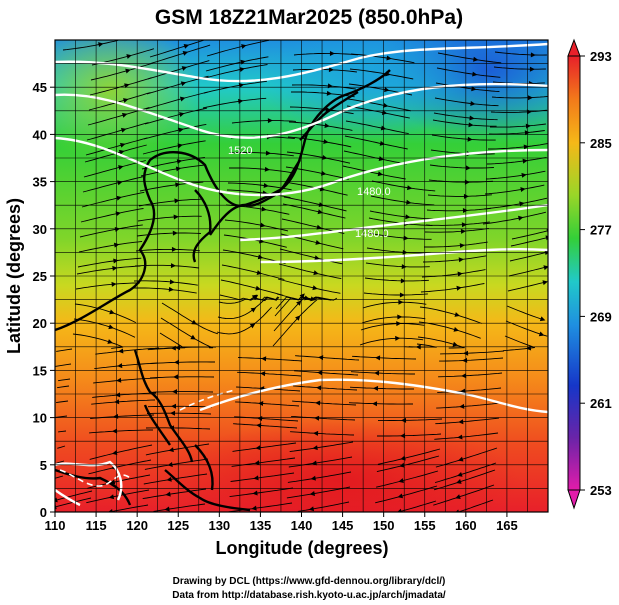 This screenshot has width=619, height=605. What do you see at coordinates (40, 134) in the screenshot?
I see `y-tick-label: 40` at bounding box center [40, 134].